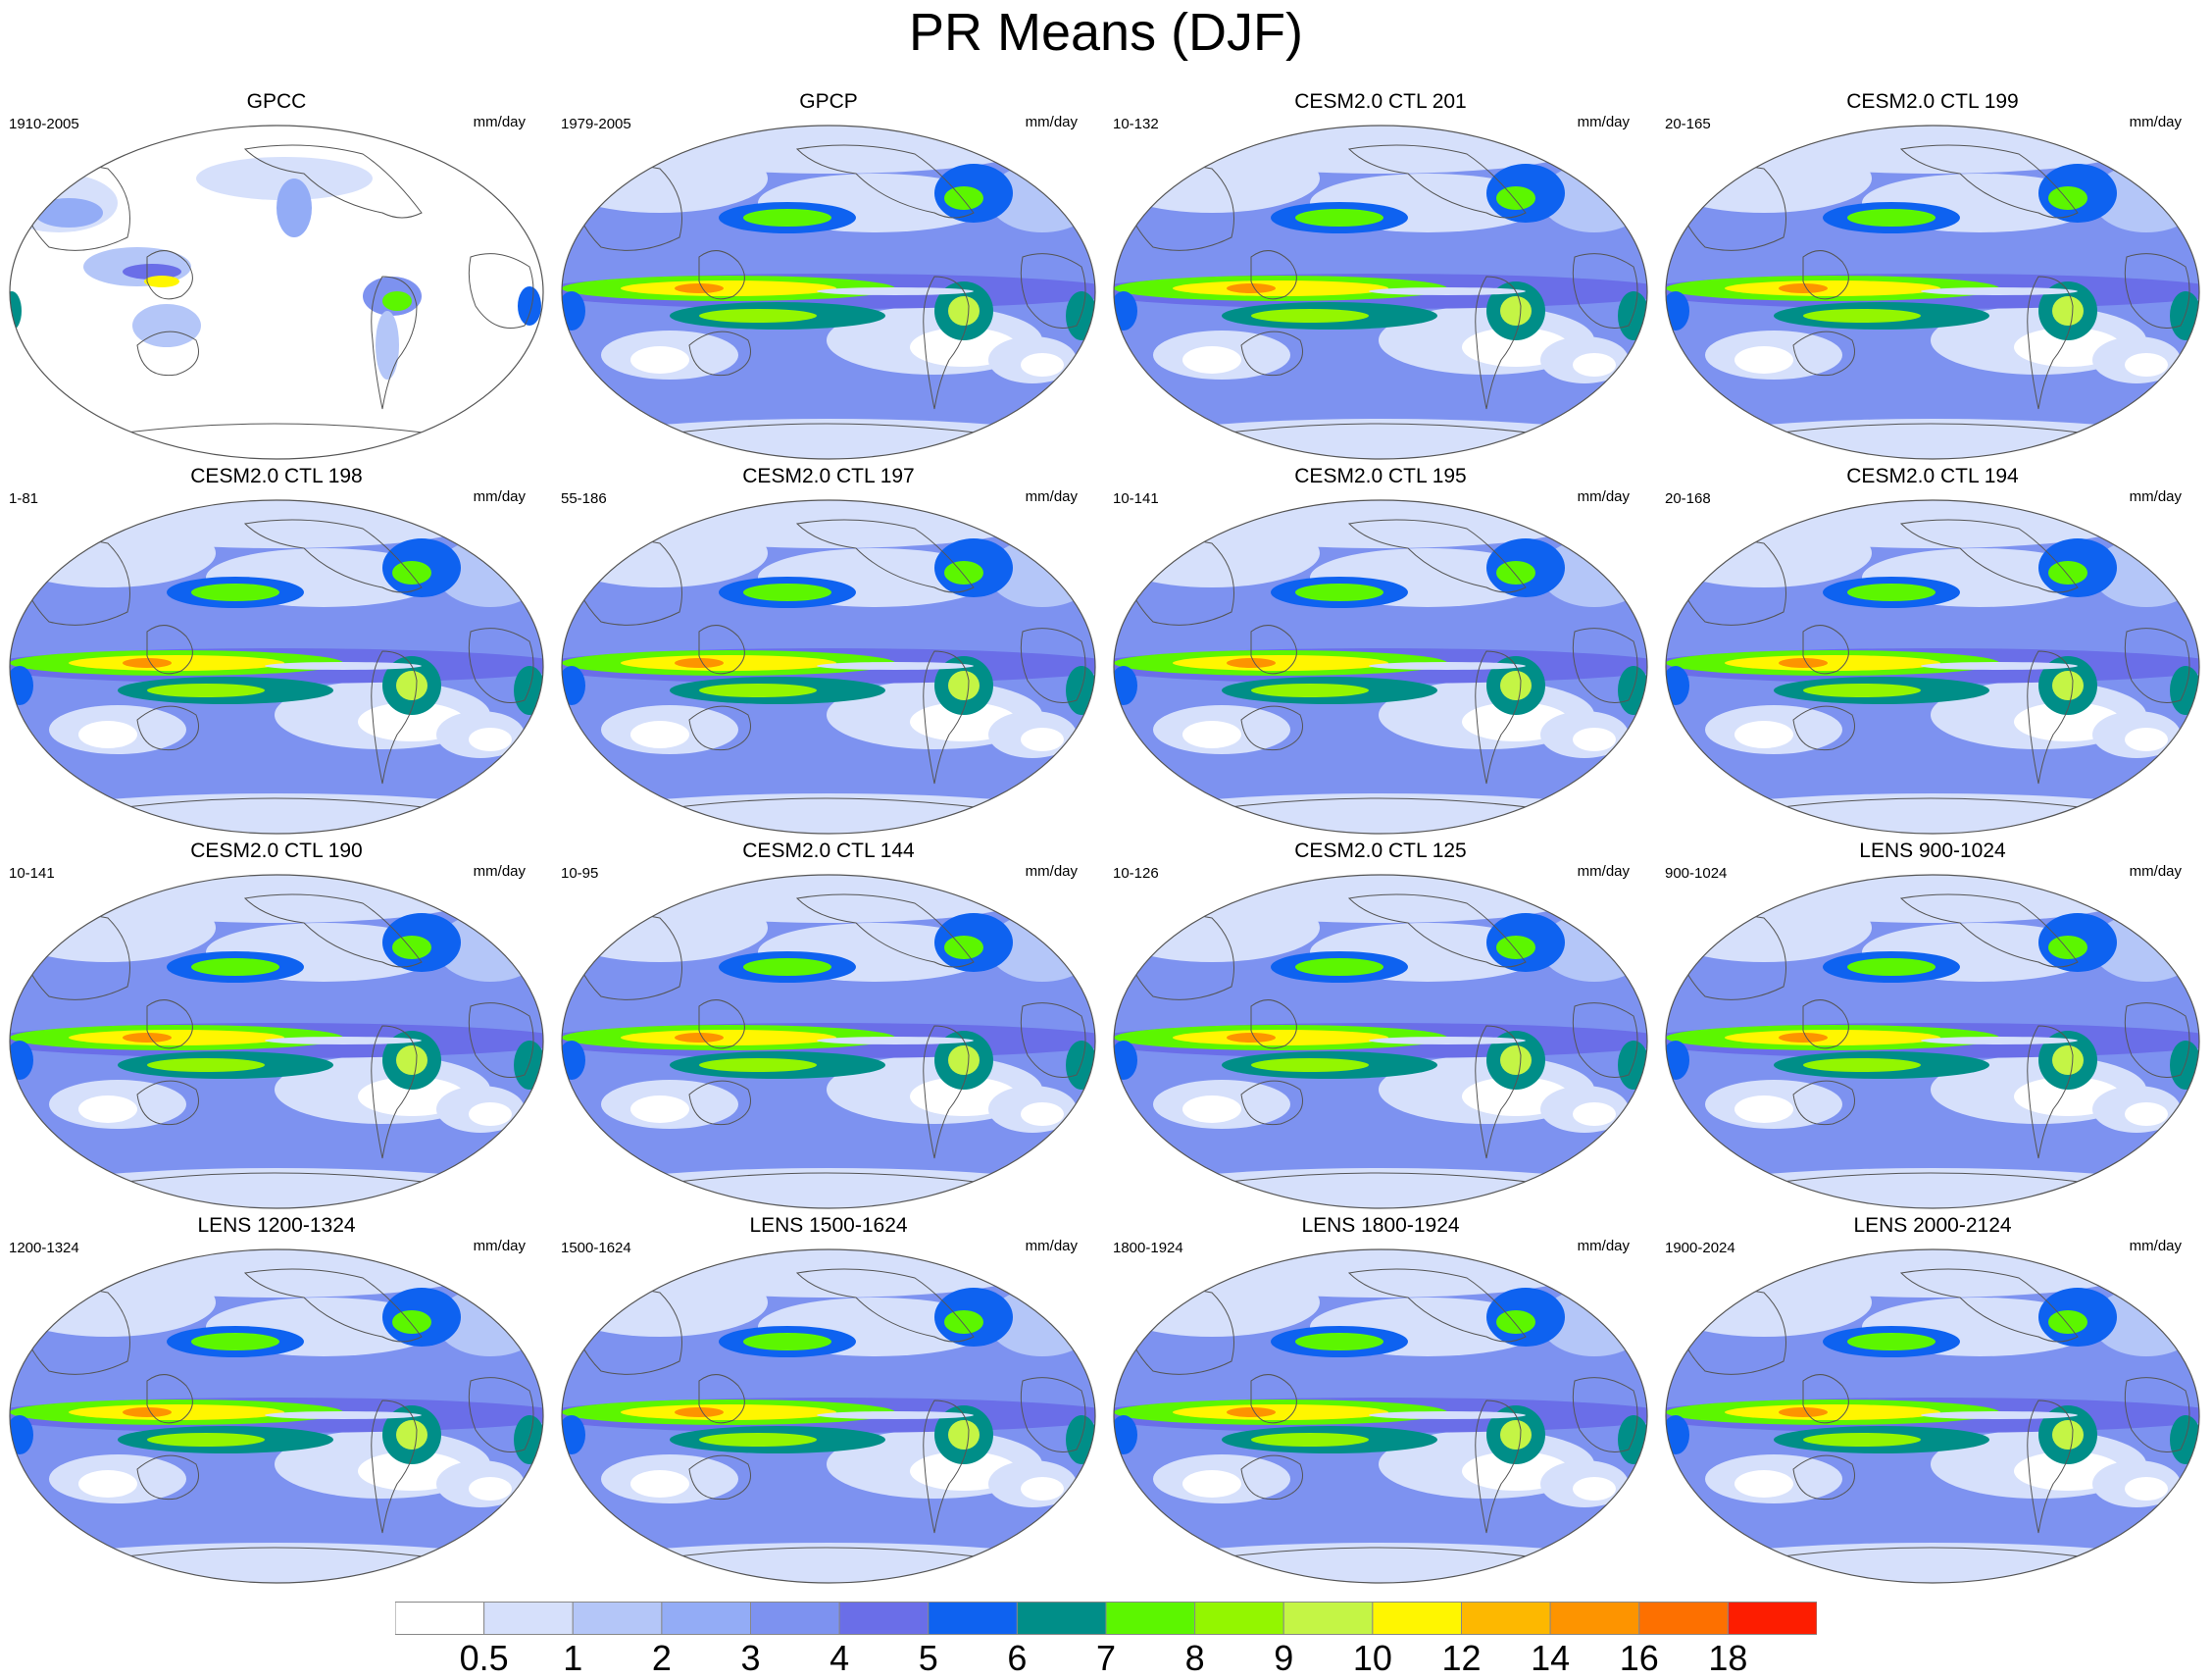 Image resolution: width=2212 pixels, height=1680 pixels. I want to click on panel-period-label: 10-126, so click(1136, 873).